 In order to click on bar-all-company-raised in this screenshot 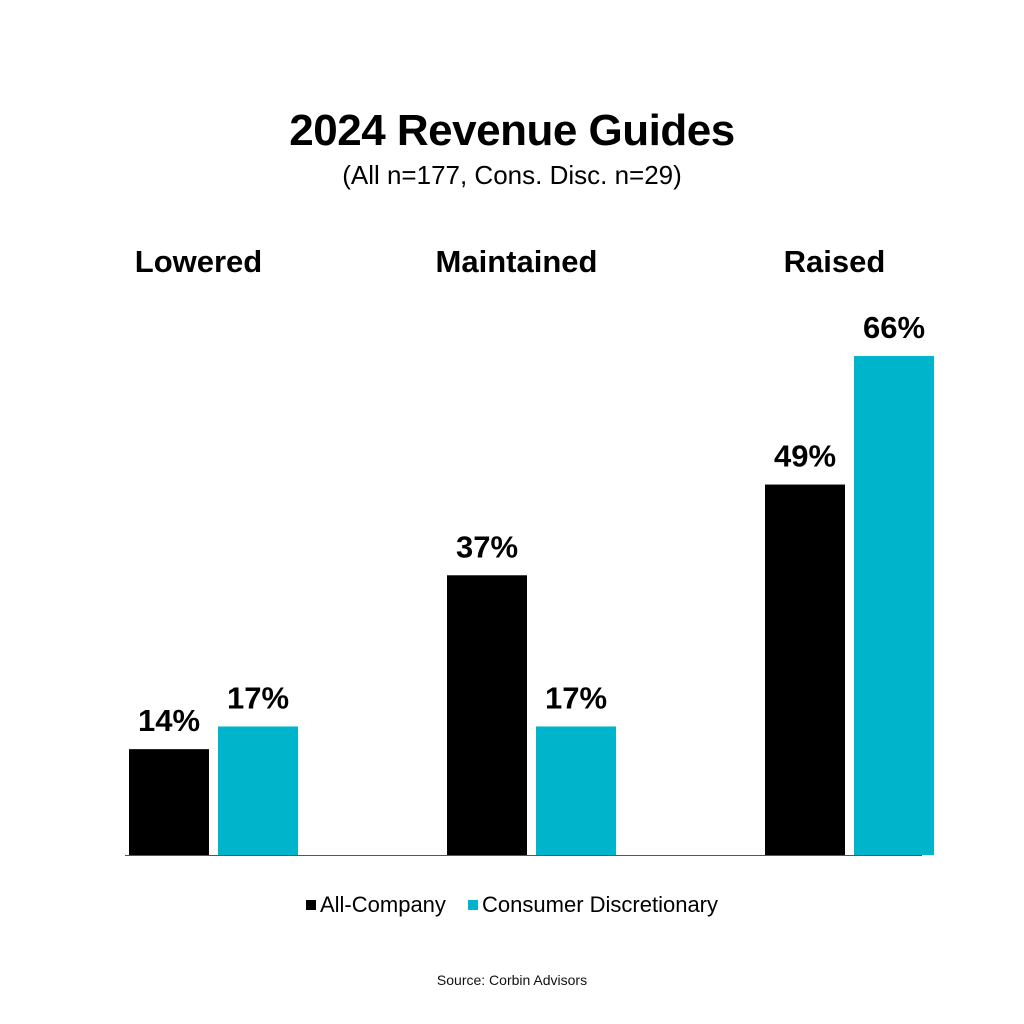, I will do `click(805, 669)`.